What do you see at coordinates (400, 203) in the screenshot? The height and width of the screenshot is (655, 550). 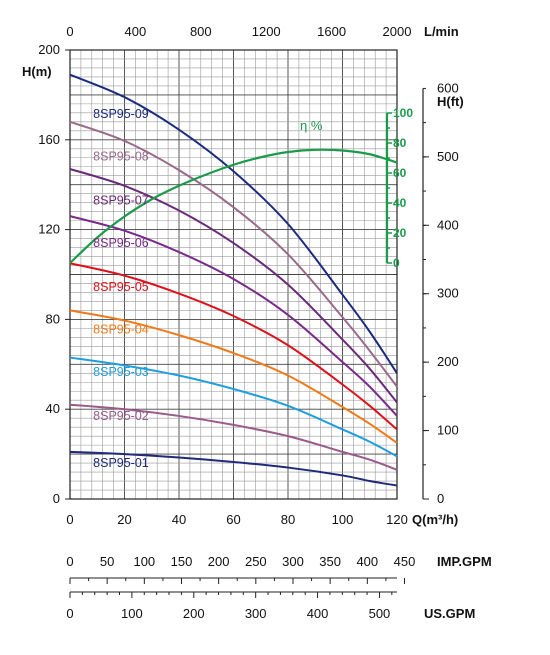 I see `eff-tick-label: 40` at bounding box center [400, 203].